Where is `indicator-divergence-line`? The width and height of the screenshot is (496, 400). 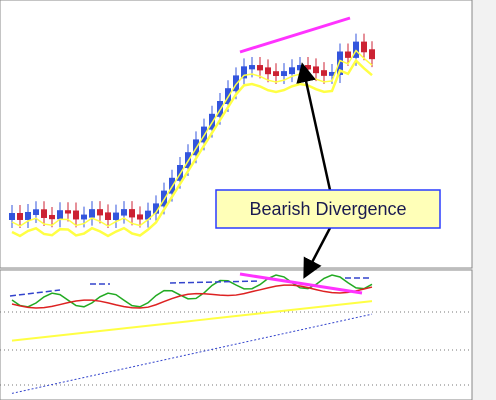
indicator-divergence-line is located at coordinates (301, 283).